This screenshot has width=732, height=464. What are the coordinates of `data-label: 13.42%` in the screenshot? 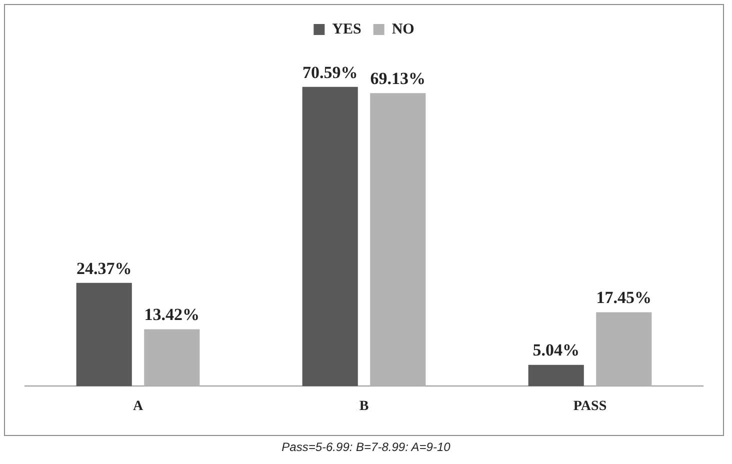 It's located at (172, 314).